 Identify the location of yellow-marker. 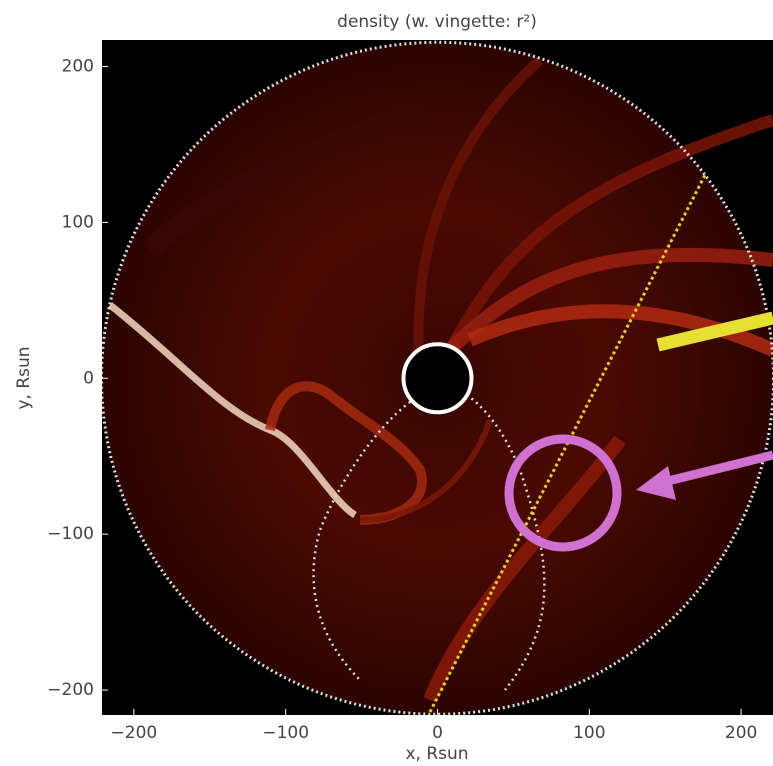
(714, 331).